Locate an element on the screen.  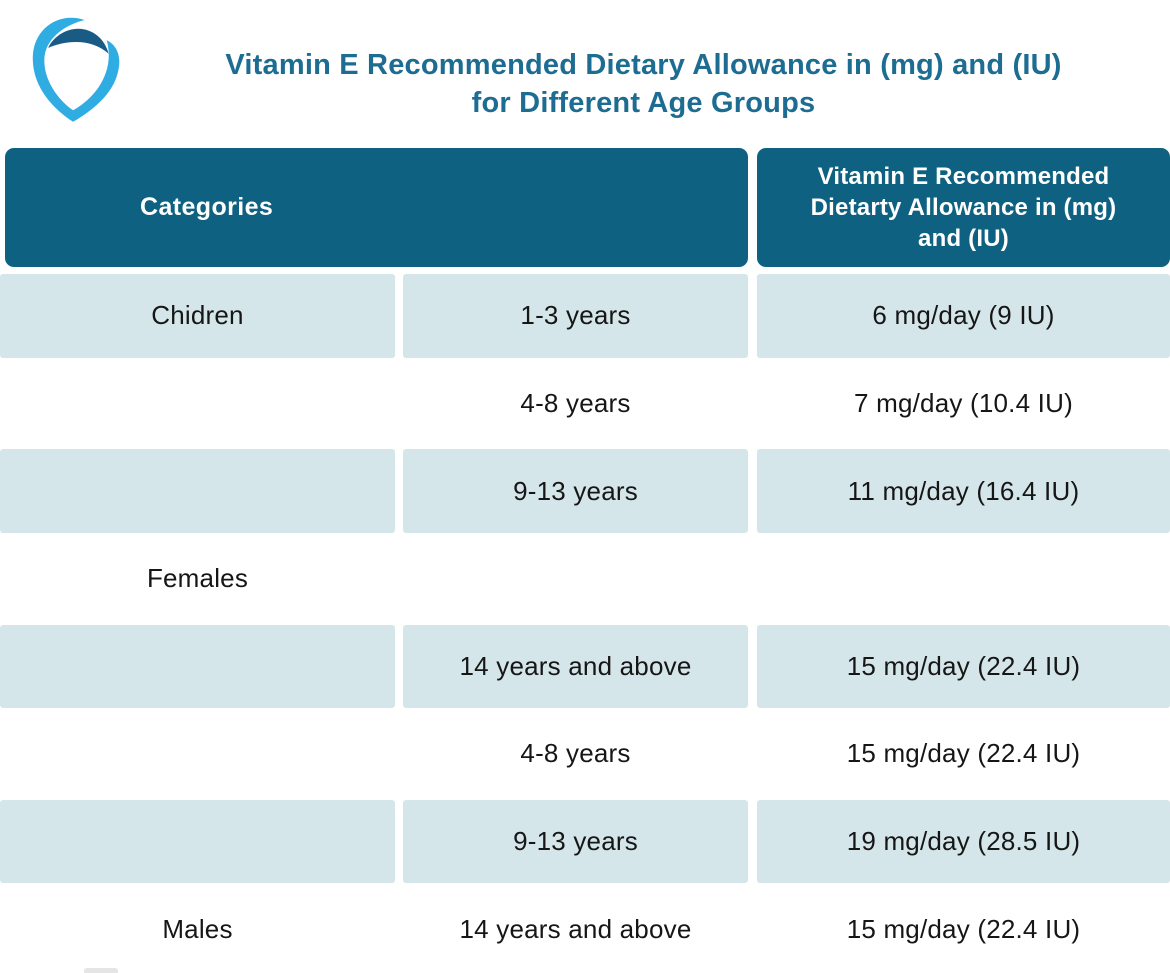
age-cell: 1-3 years is located at coordinates (575, 316).